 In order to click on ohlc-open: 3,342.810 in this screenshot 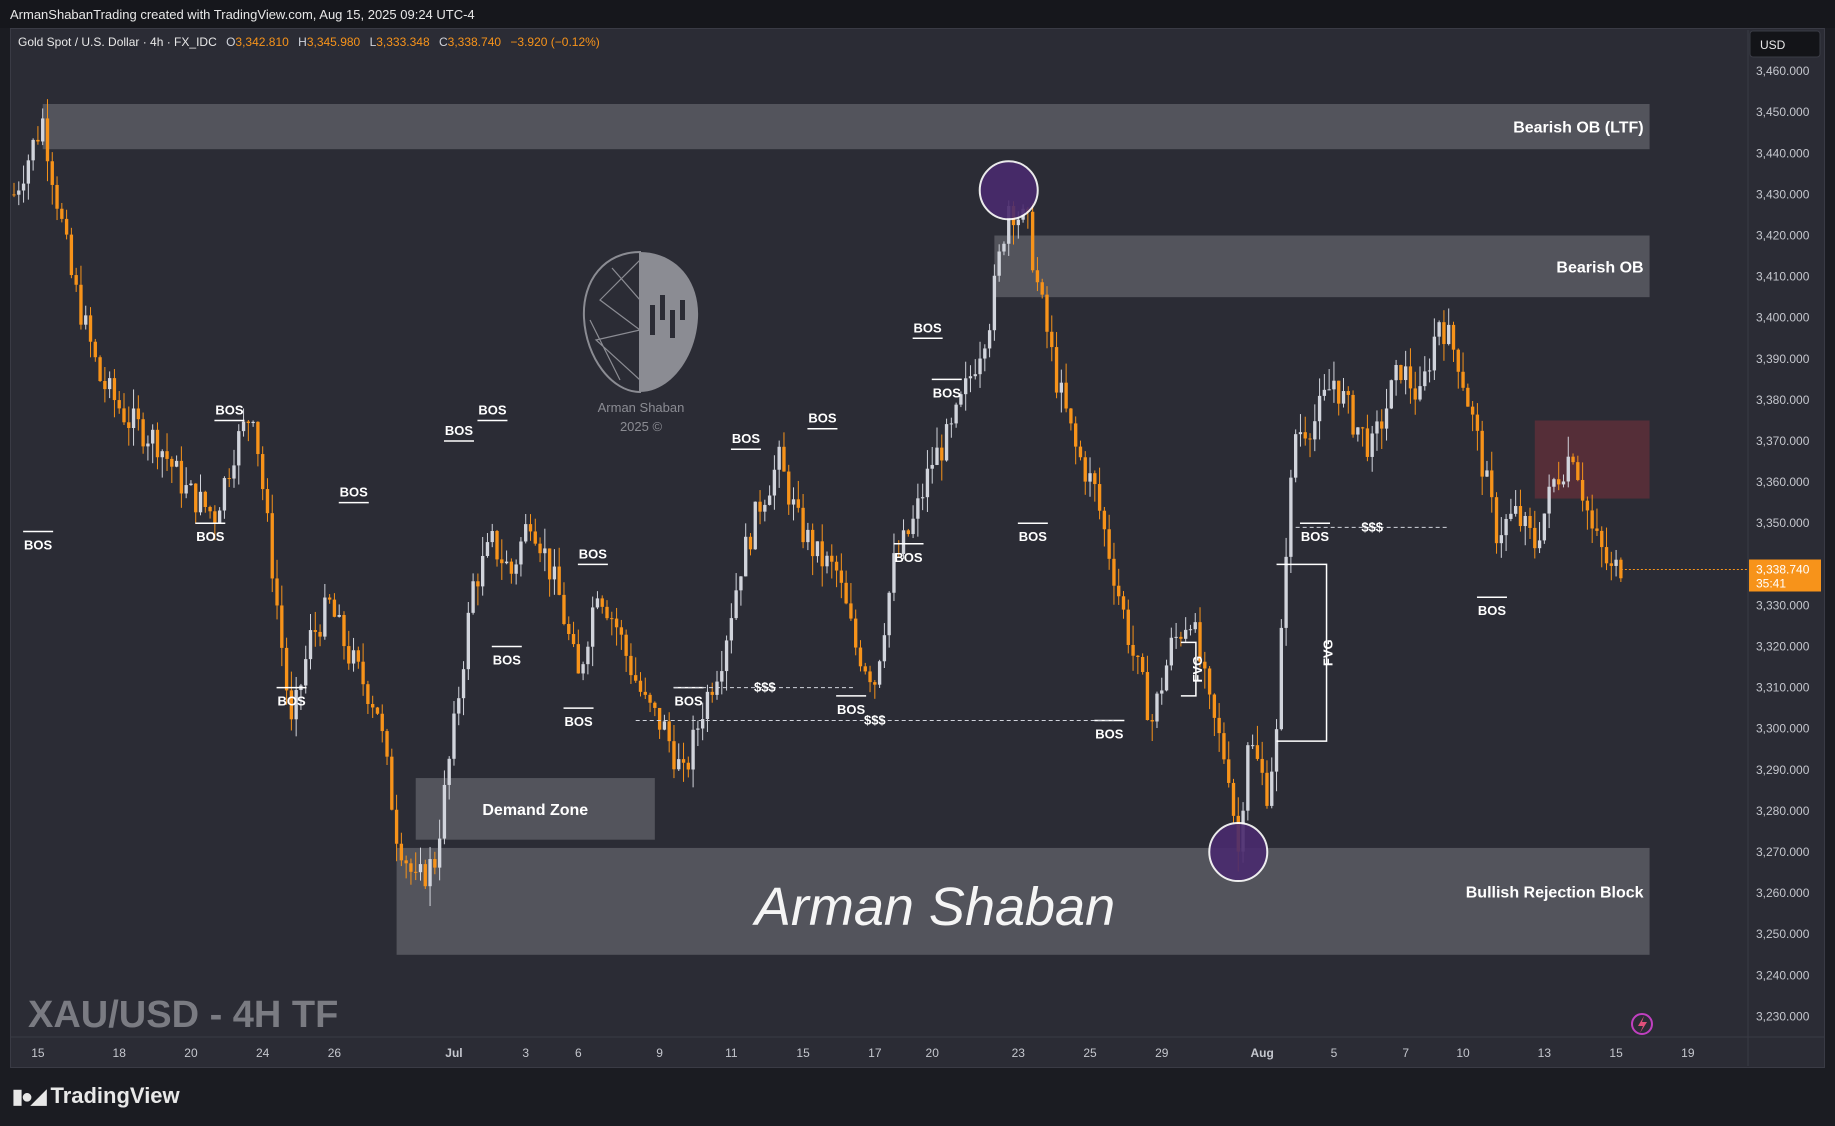, I will do `click(262, 42)`.